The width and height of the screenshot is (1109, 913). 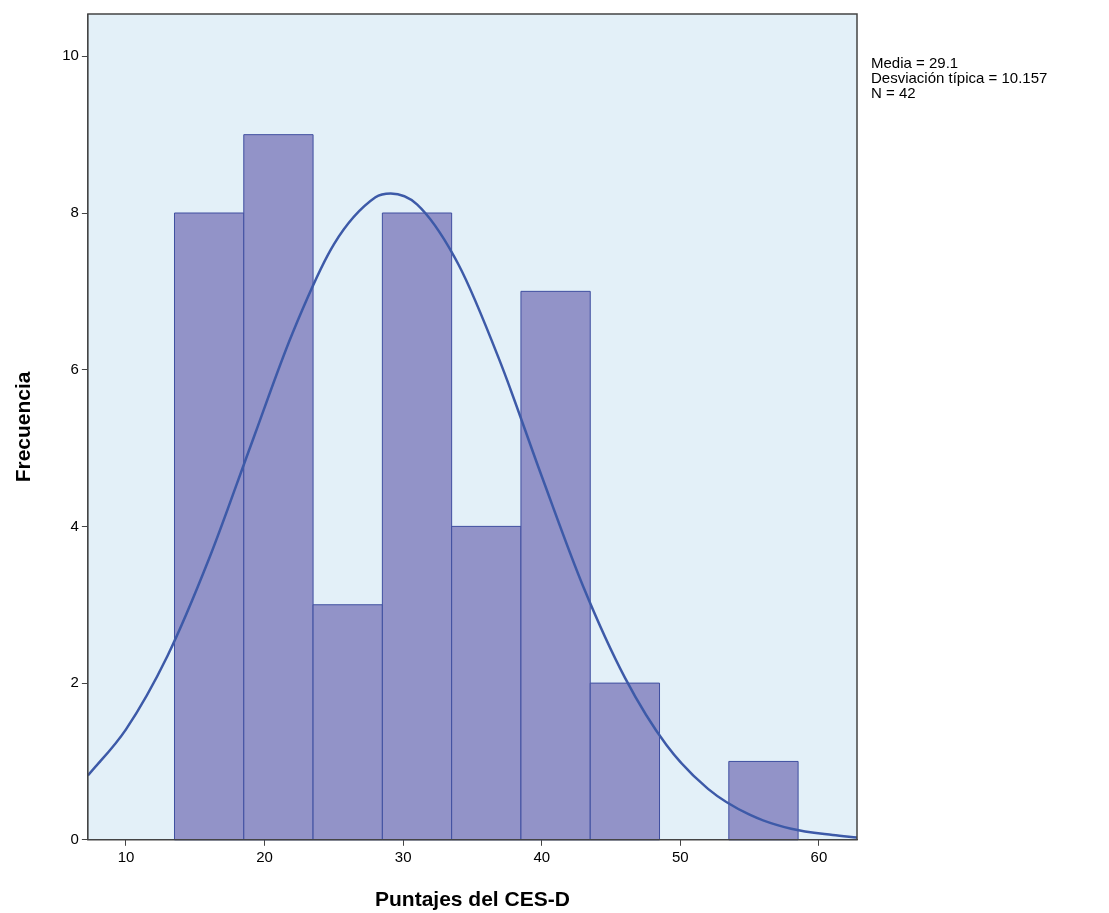 What do you see at coordinates (70, 55) in the screenshot?
I see `y-tick-label: 10` at bounding box center [70, 55].